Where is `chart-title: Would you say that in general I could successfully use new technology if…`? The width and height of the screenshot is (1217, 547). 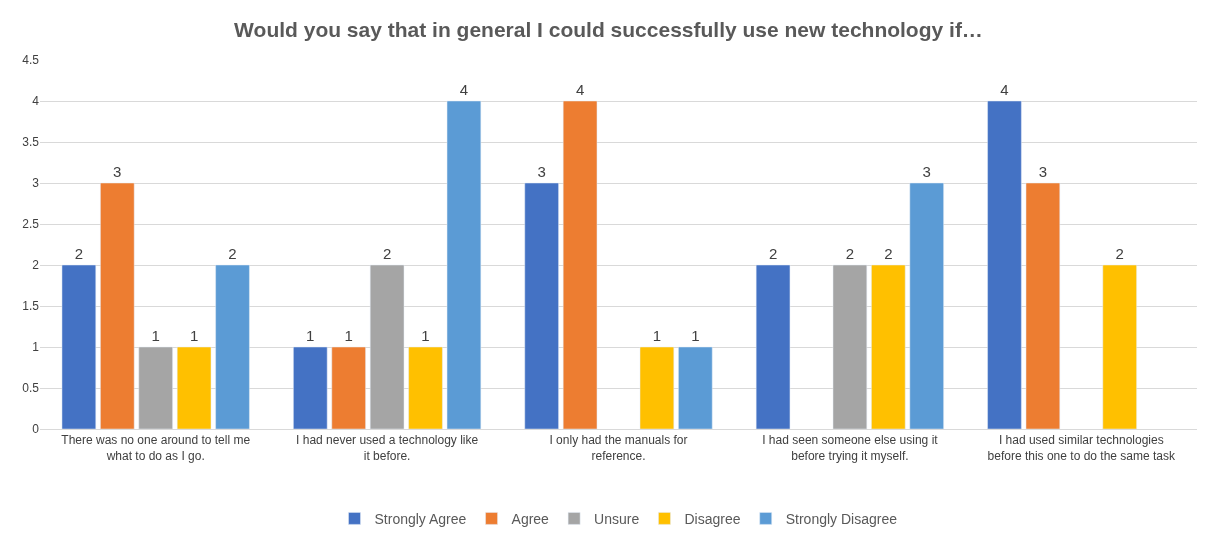 chart-title: Would you say that in general I could successfully use new technology if… is located at coordinates (608, 29).